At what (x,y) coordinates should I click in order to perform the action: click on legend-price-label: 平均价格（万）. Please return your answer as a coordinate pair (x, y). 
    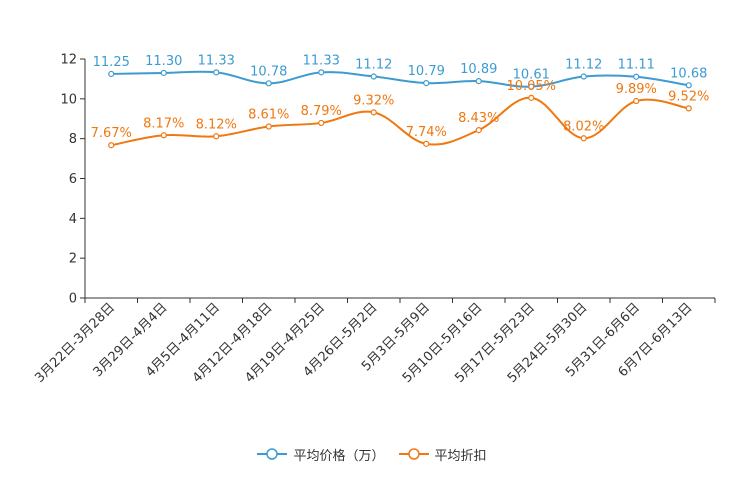
    Looking at the image, I should click on (339, 456).